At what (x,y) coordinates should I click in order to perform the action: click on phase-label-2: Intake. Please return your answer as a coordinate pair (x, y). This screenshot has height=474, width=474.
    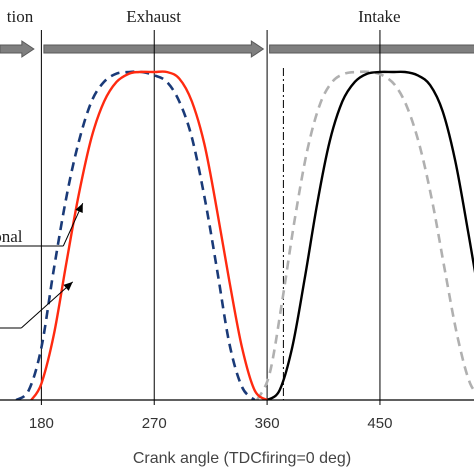
    Looking at the image, I should click on (379, 16).